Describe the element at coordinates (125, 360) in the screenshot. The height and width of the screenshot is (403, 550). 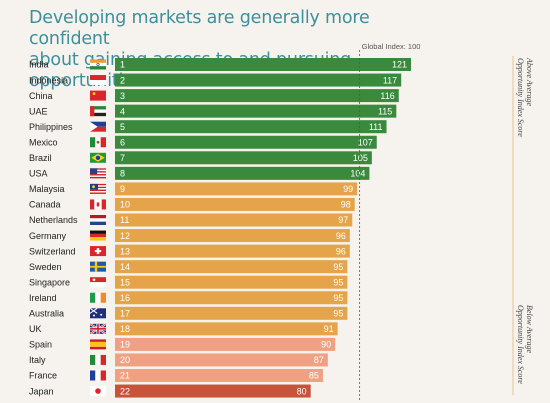
I see `rank-label: 20` at that location.